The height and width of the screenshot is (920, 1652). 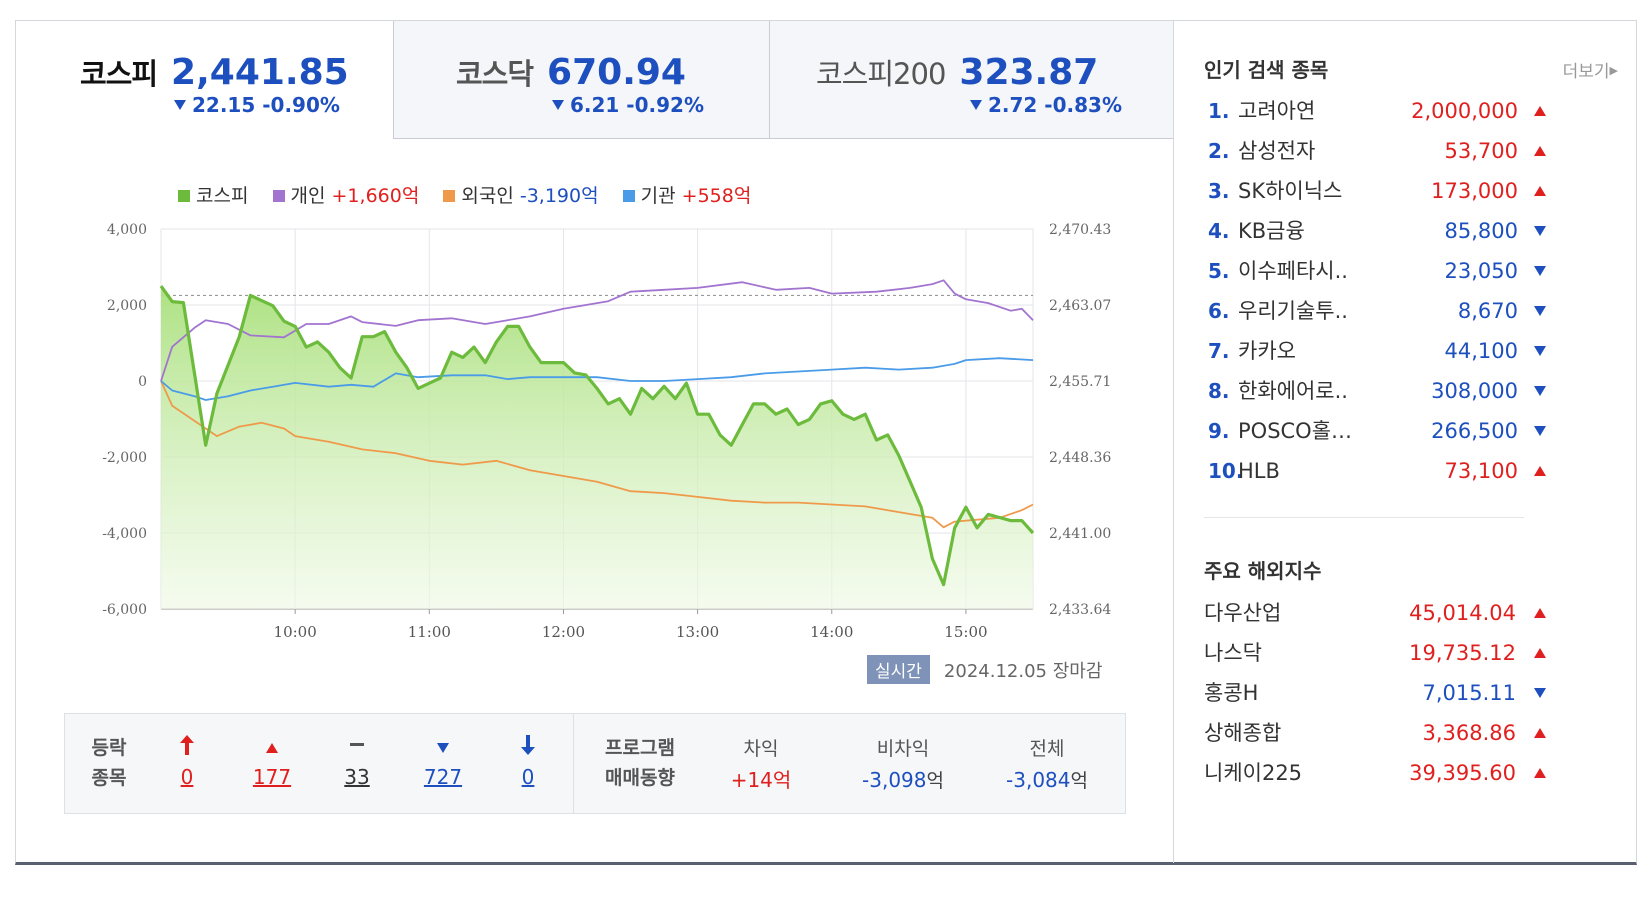 What do you see at coordinates (1271, 231) in the screenshot?
I see `stock-name: KB금융` at bounding box center [1271, 231].